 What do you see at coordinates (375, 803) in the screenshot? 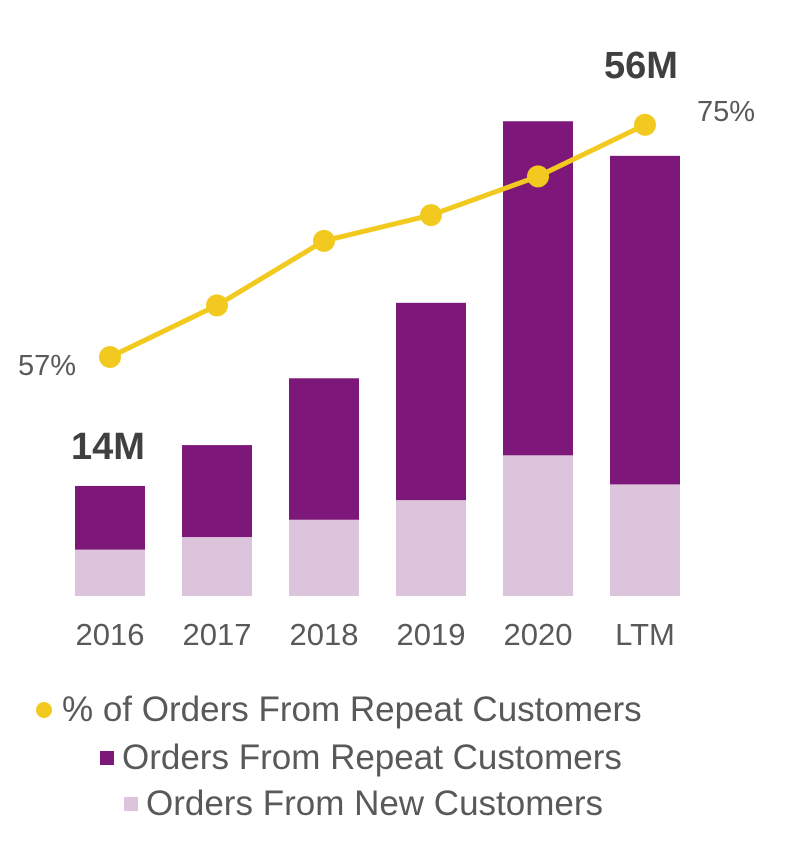
I see `legend-label: Orders From New Customers` at bounding box center [375, 803].